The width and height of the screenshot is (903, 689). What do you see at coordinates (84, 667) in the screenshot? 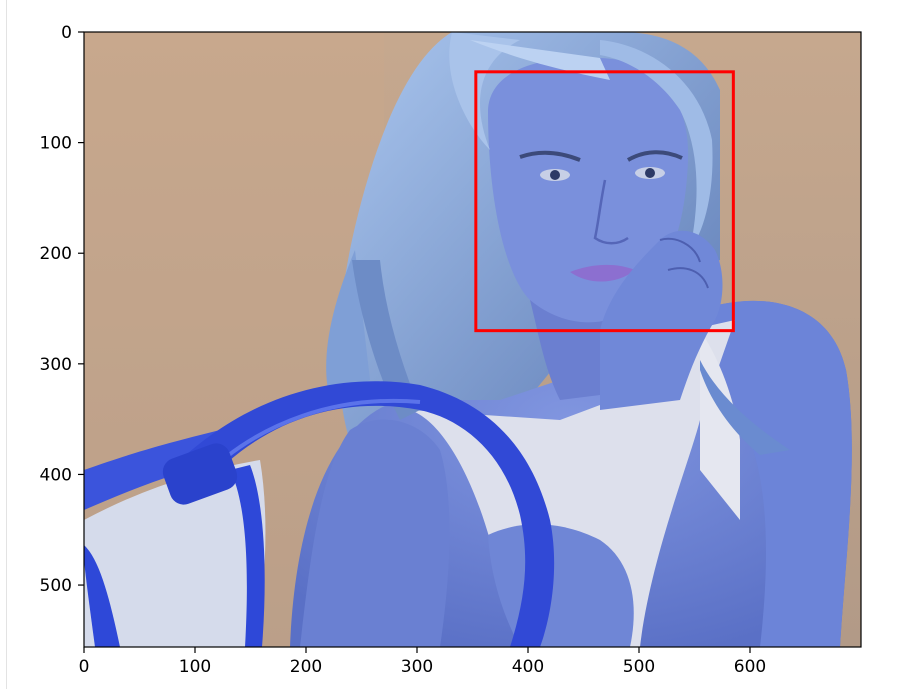
I see `x-tick-label: 0` at bounding box center [84, 667].